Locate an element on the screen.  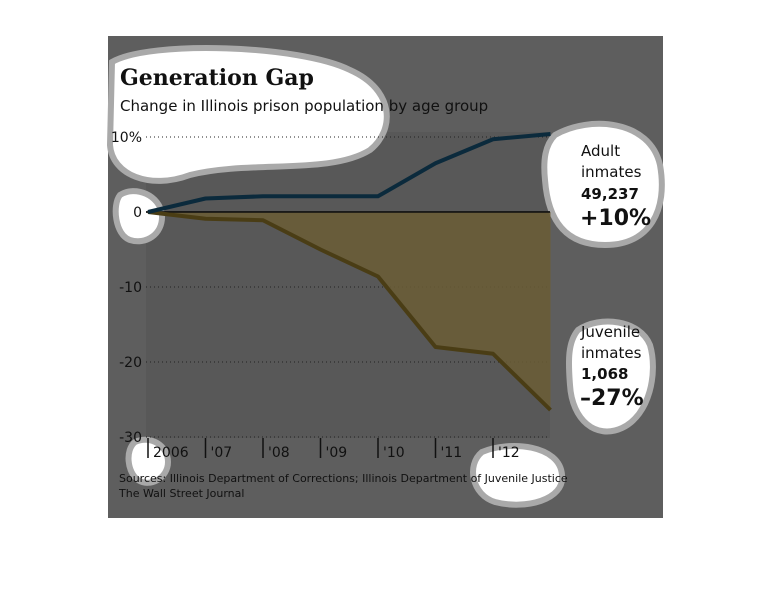
adult-series-line is located at coordinates (349, 173).